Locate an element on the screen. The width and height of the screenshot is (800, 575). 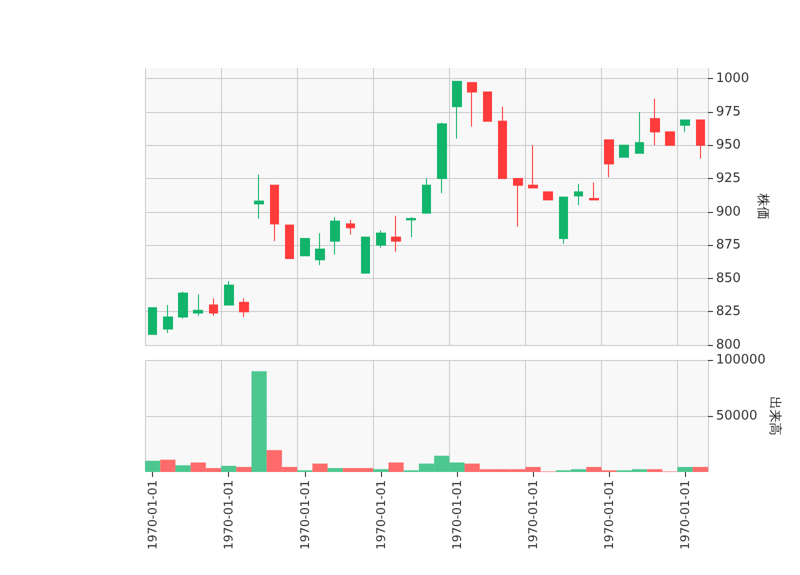
y-tick-label: 50000 is located at coordinates (737, 416).